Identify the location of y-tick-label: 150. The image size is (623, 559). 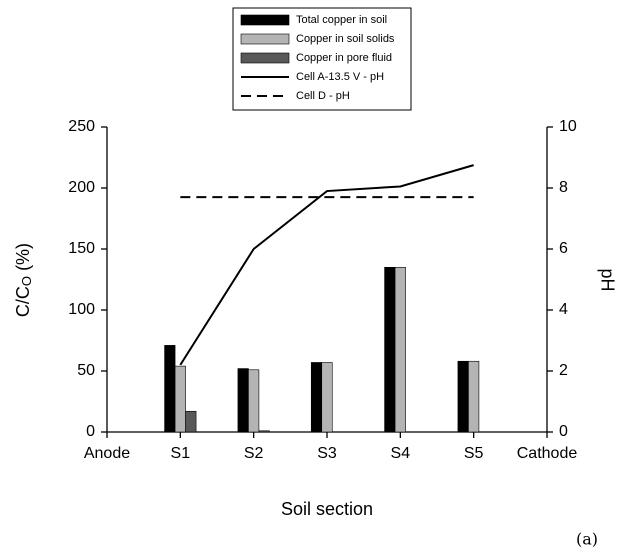
(81, 248).